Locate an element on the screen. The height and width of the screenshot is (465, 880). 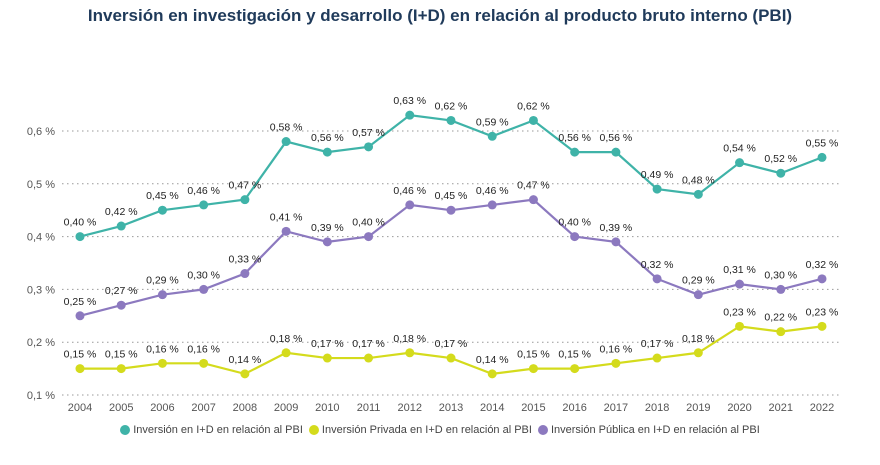
legend-marker-total is located at coordinates (125, 430).